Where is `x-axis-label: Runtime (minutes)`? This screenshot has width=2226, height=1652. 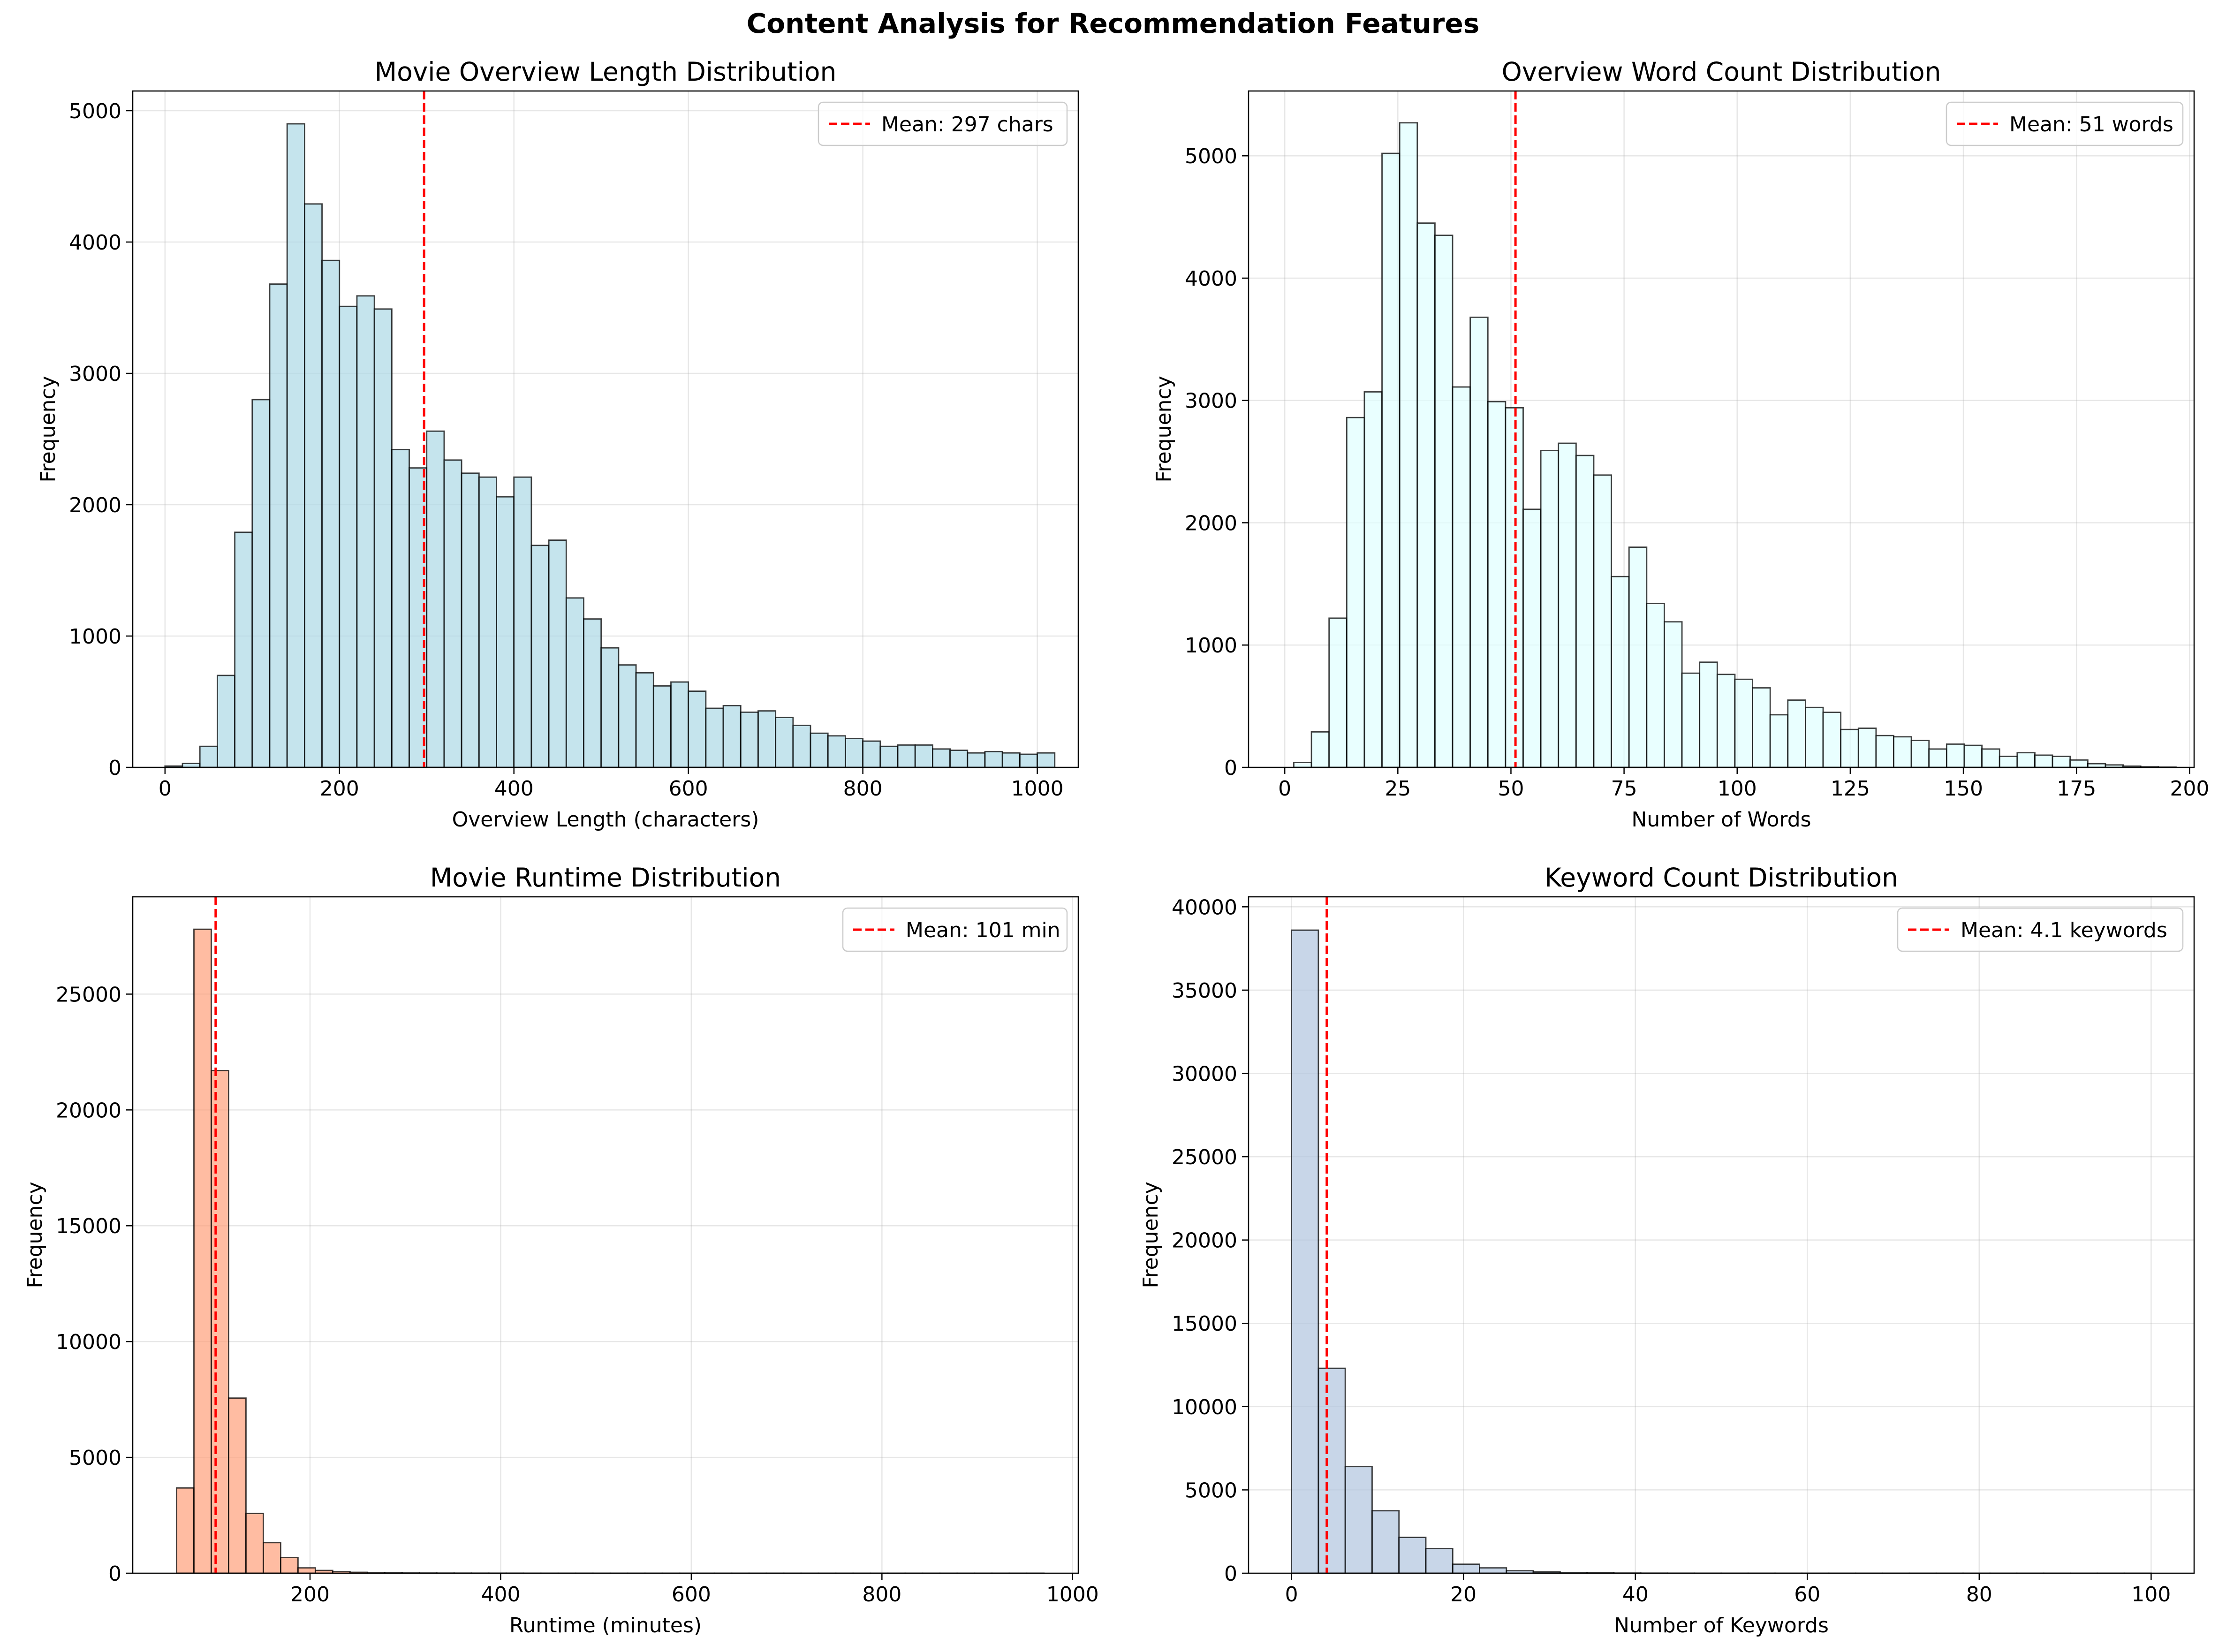
x-axis-label: Runtime (minutes) is located at coordinates (605, 1625).